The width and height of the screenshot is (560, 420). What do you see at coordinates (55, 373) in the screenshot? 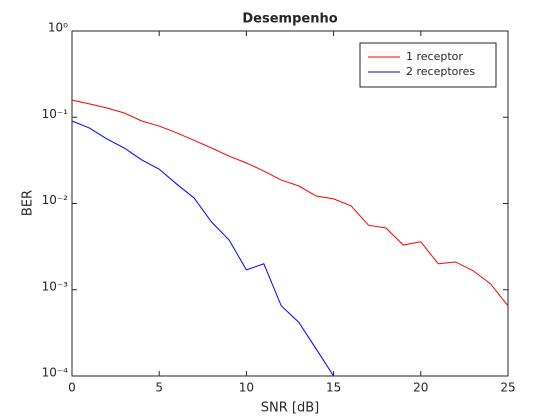
I see `y-tick-label: 10⁻⁴` at bounding box center [55, 373].